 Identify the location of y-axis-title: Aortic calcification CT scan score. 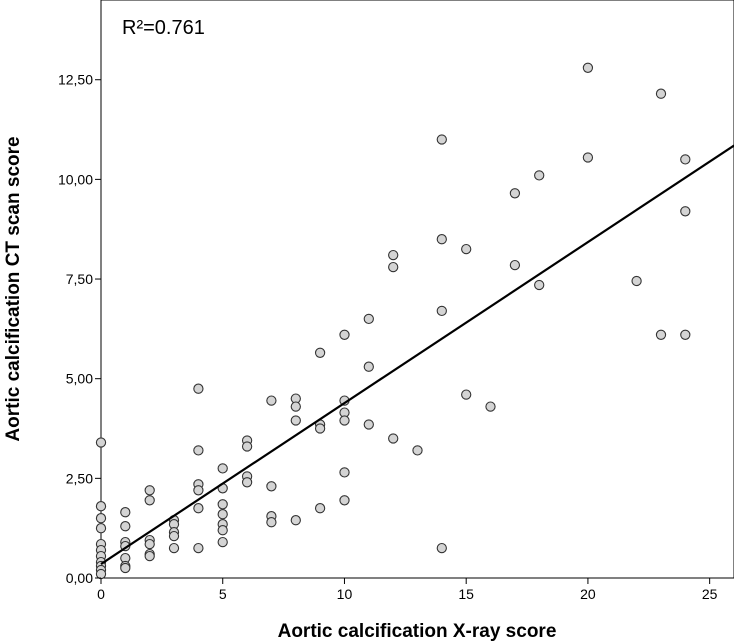
(13, 288).